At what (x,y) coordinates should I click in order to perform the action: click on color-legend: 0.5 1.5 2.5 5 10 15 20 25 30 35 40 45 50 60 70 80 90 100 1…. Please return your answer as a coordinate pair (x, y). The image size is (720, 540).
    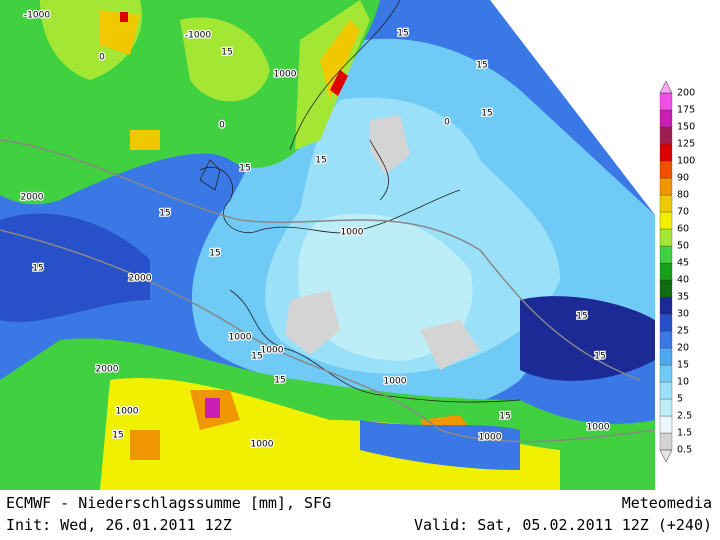
    Looking at the image, I should click on (677, 271).